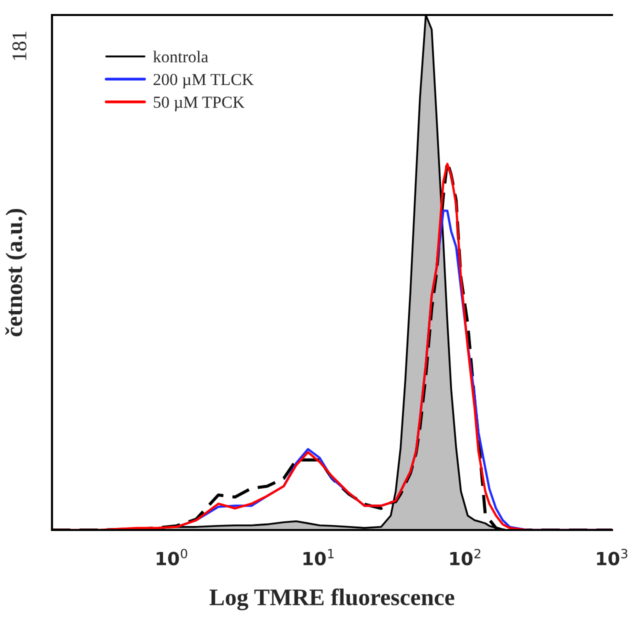  I want to click on y-axis-title: četnost (a.u.), so click(16, 272).